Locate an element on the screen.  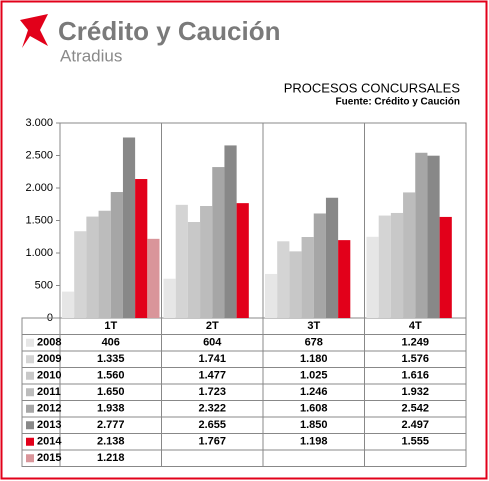
legend-label: 2011 is located at coordinates (49, 392).